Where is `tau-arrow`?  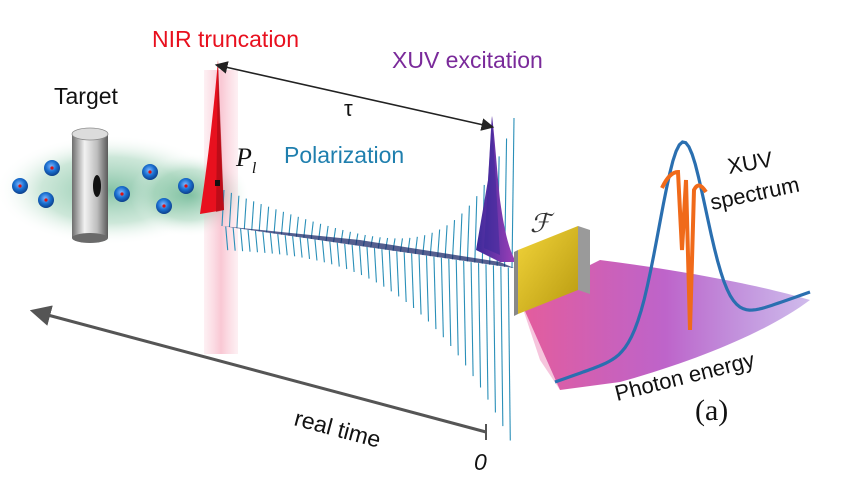
tau-arrow is located at coordinates (354, 96).